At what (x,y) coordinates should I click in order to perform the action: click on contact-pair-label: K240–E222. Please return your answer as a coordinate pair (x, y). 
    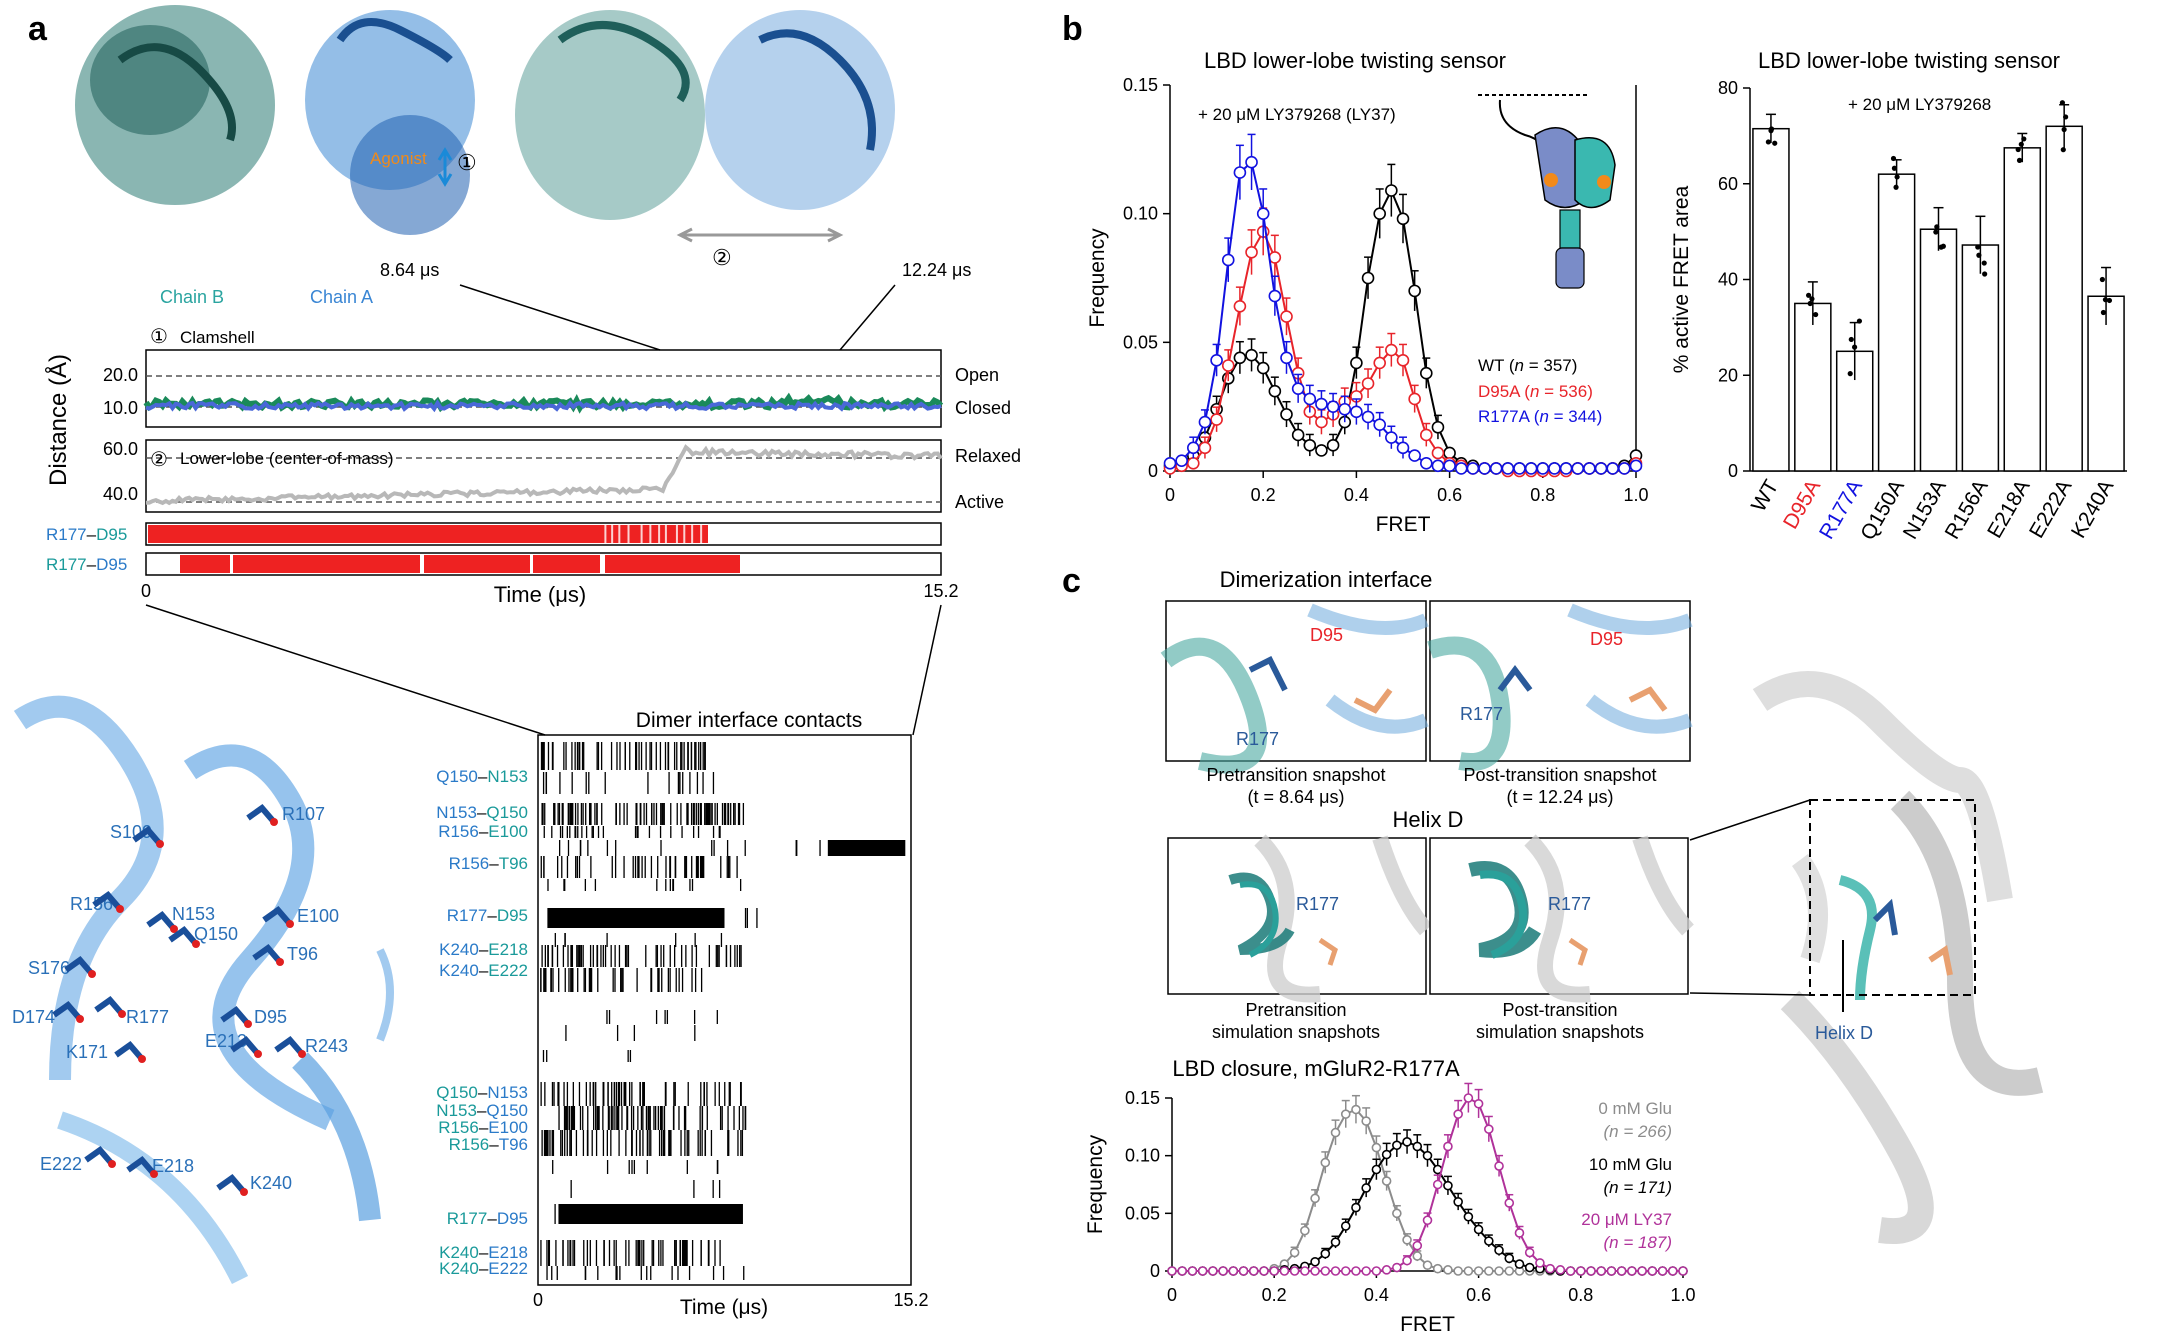
    Looking at the image, I should click on (483, 970).